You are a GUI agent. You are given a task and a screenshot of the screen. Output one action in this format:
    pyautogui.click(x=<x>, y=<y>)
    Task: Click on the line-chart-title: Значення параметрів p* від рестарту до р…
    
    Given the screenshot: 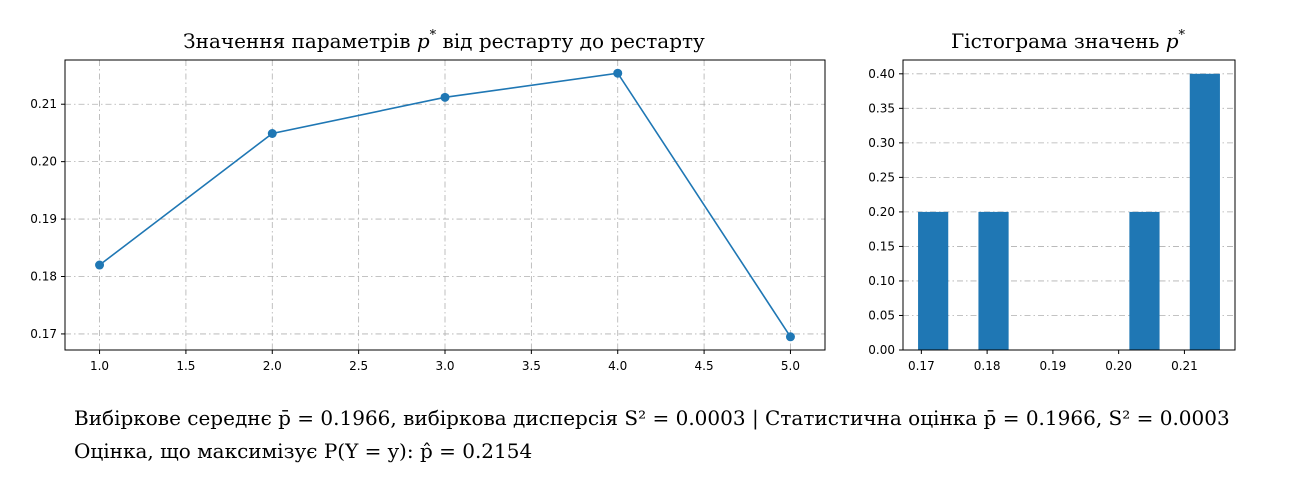 What is the action you would take?
    pyautogui.click(x=444, y=40)
    